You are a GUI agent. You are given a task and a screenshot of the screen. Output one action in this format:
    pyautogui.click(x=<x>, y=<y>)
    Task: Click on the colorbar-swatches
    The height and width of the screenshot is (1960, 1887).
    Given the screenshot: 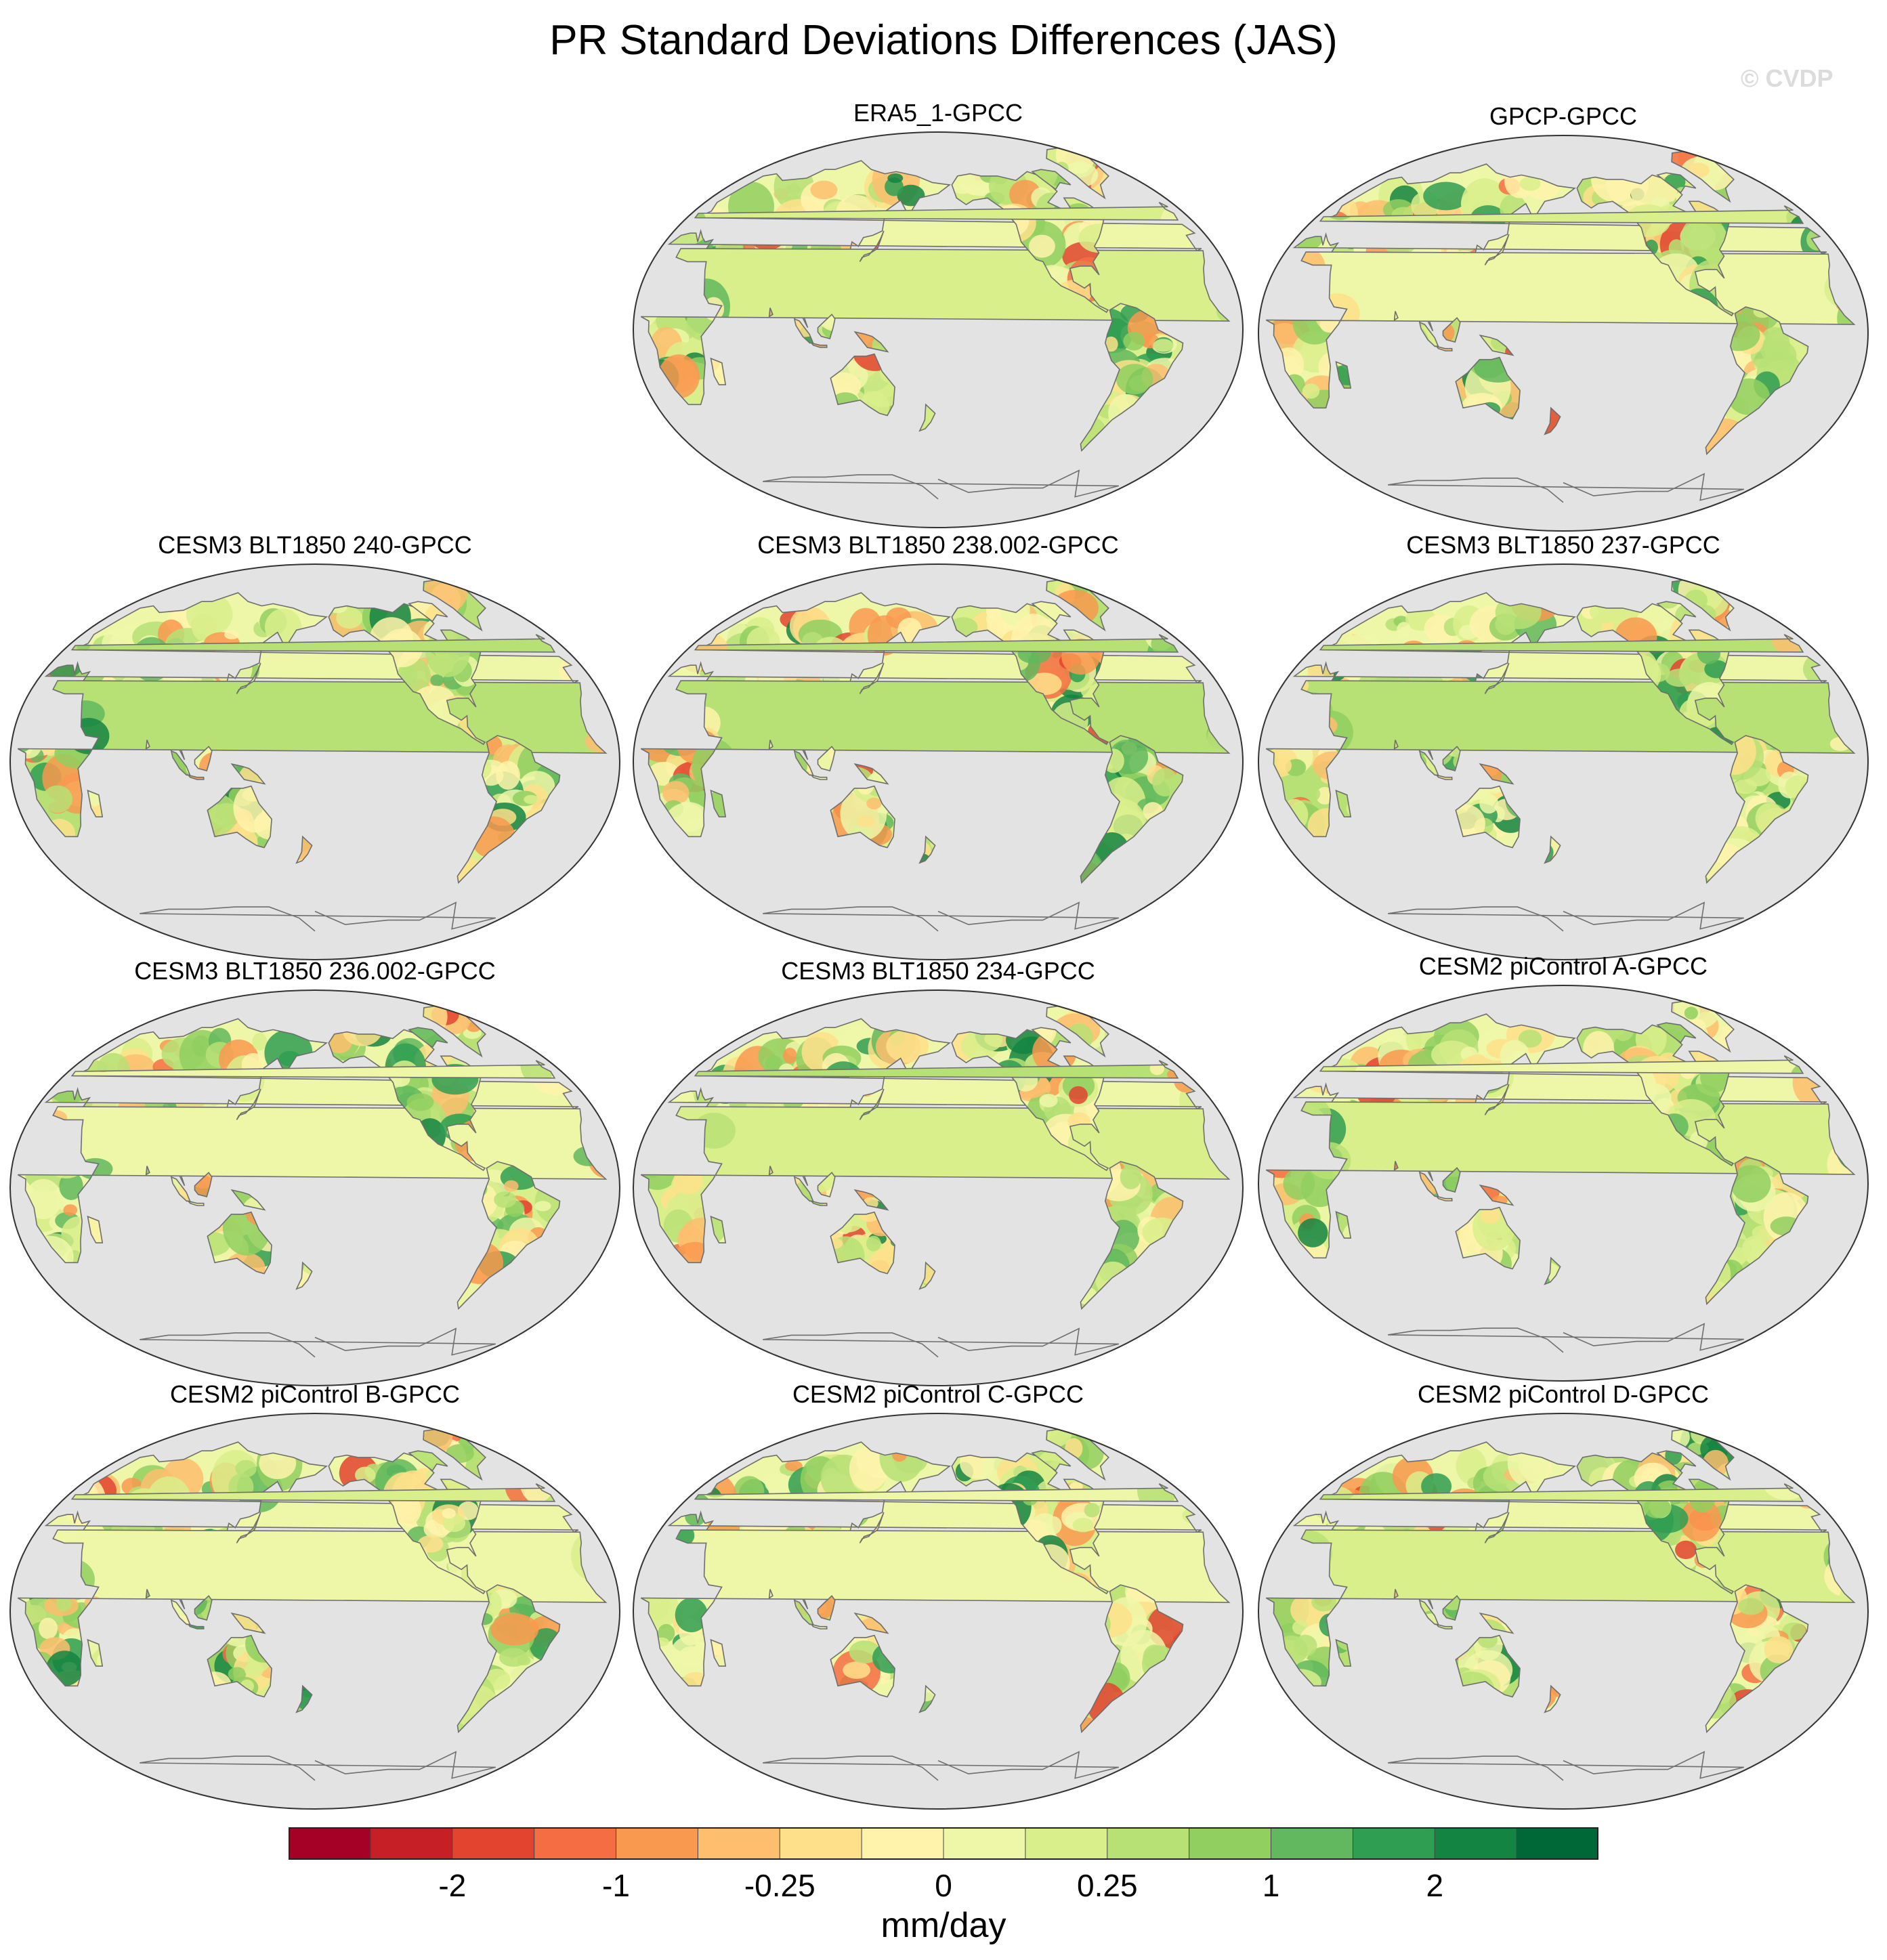 What is the action you would take?
    pyautogui.click(x=944, y=1843)
    